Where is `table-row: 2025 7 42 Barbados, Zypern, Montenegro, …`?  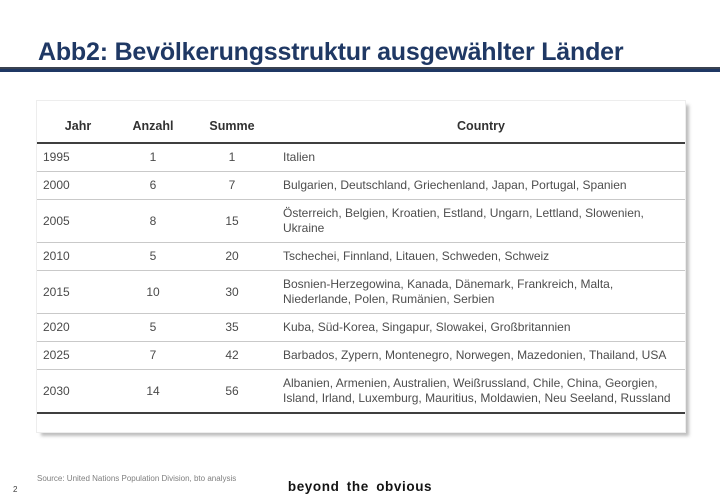
table-row: 2025 7 42 Barbados, Zypern, Montenegro, … is located at coordinates (361, 355).